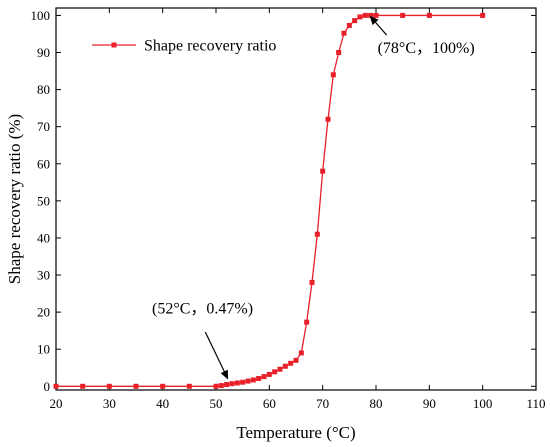 The height and width of the screenshot is (447, 550). Describe the element at coordinates (43, 349) in the screenshot. I see `y-tick-label: 10` at that location.